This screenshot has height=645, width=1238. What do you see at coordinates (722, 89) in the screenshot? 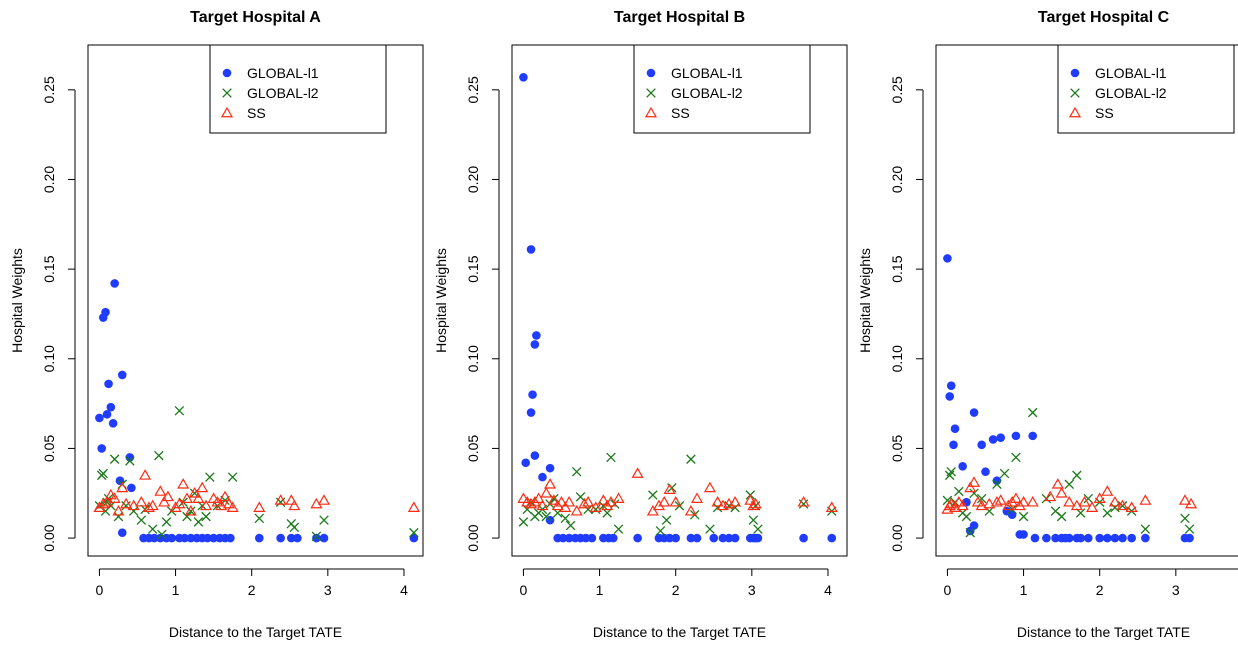
I see `legend: GLOBAL-l1 GLOBAL-l2 SS` at bounding box center [722, 89].